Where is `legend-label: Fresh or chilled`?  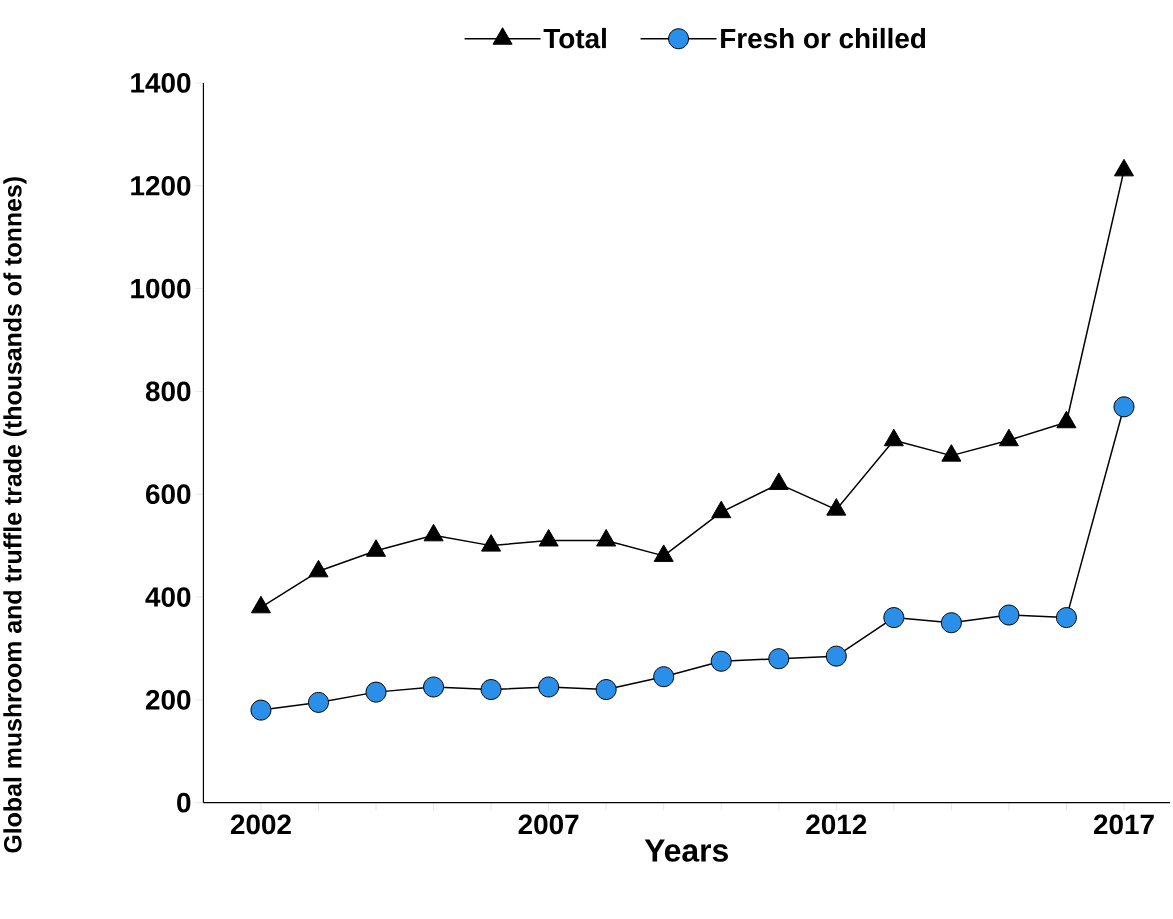 legend-label: Fresh or chilled is located at coordinates (823, 38).